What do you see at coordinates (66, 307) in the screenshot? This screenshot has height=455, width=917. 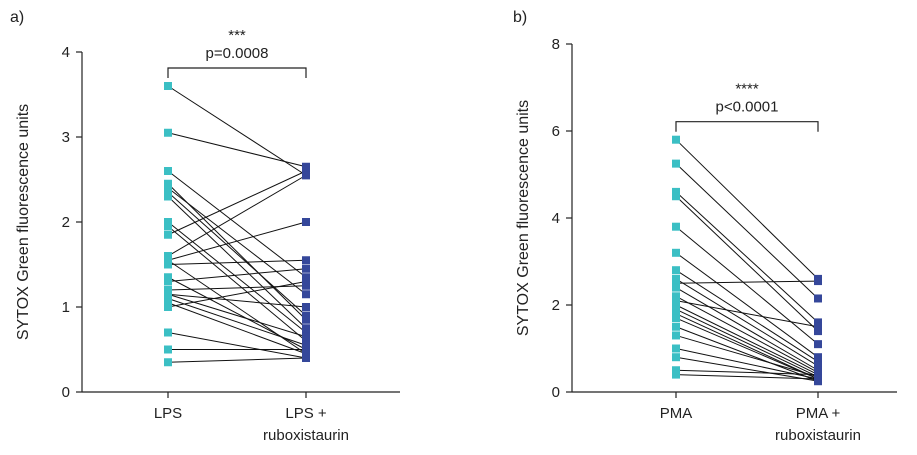 I see `y-tick-label: 1` at bounding box center [66, 307].